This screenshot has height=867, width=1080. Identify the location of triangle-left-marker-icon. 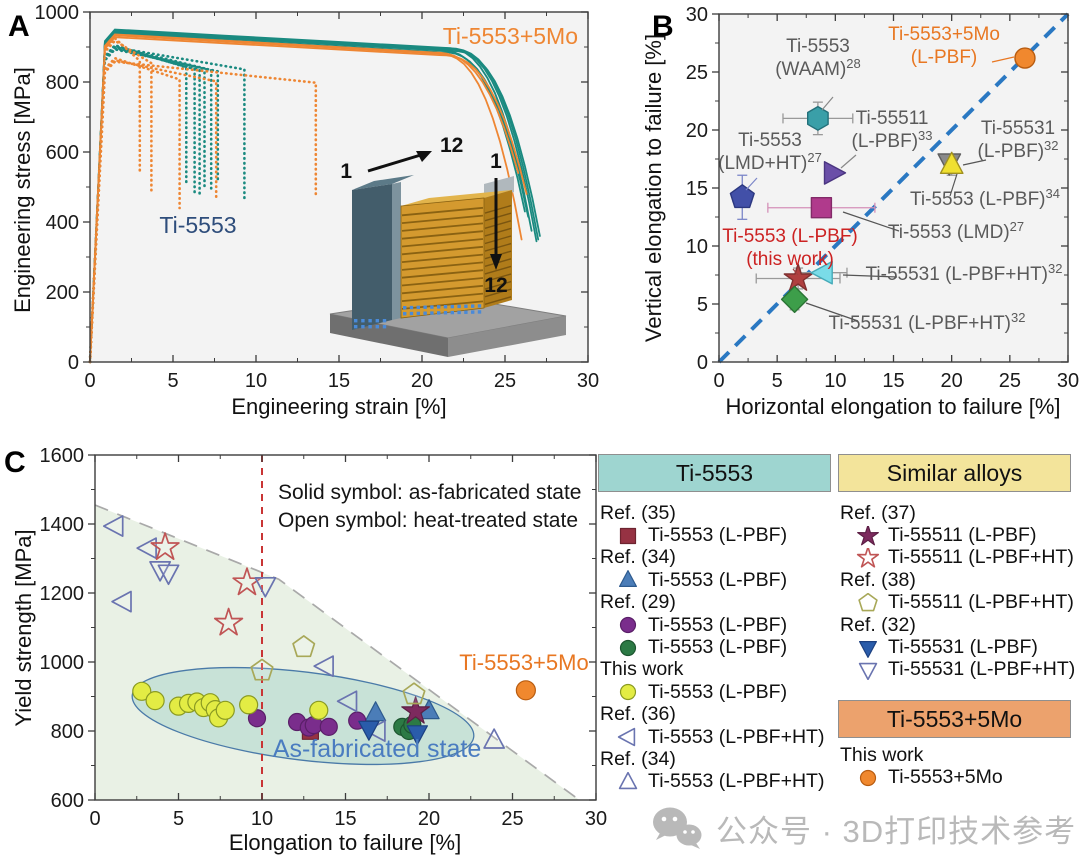
(626, 737).